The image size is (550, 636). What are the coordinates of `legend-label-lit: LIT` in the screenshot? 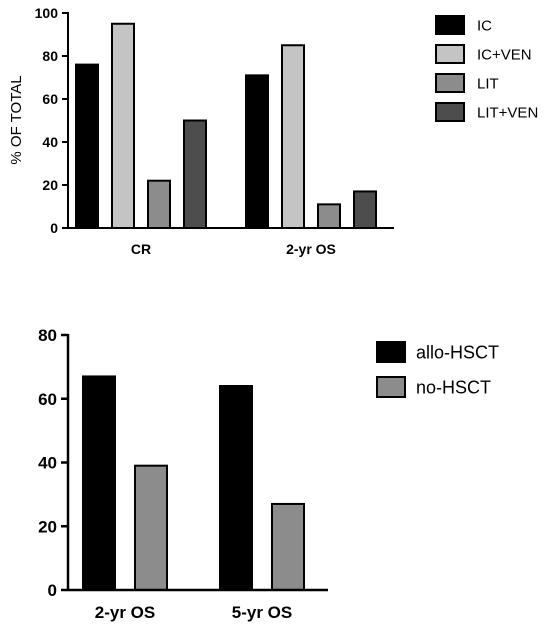 It's located at (488, 83).